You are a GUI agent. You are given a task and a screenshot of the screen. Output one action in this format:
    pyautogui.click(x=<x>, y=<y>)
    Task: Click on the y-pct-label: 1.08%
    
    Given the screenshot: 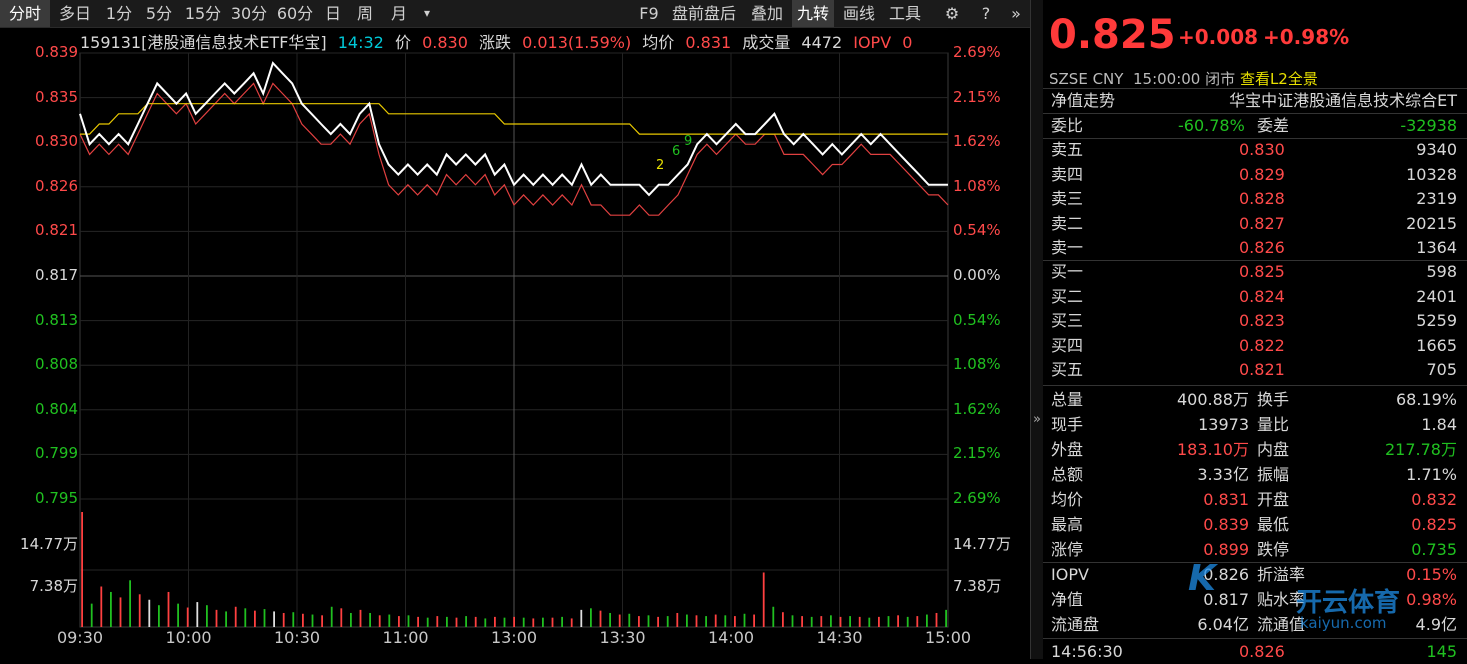 What is the action you would take?
    pyautogui.click(x=977, y=364)
    